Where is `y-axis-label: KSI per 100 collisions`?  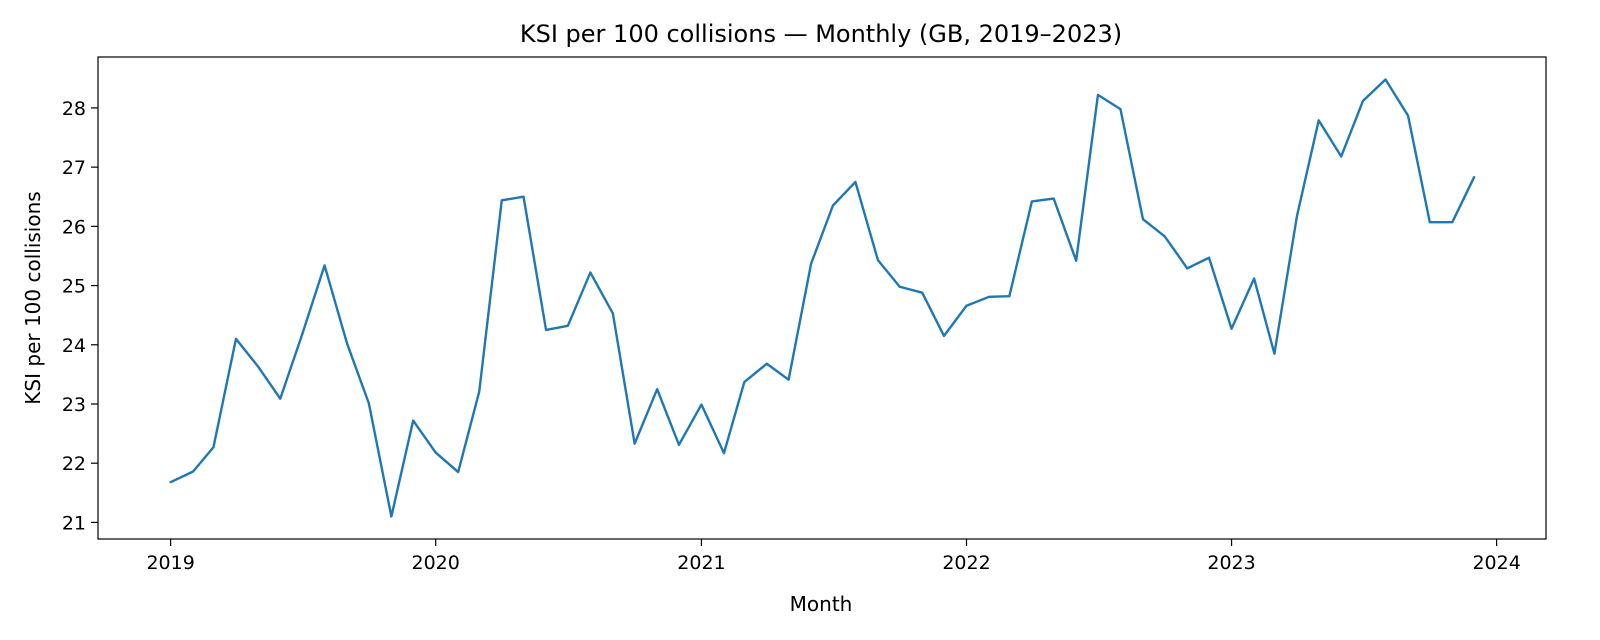 y-axis-label: KSI per 100 collisions is located at coordinates (33, 297).